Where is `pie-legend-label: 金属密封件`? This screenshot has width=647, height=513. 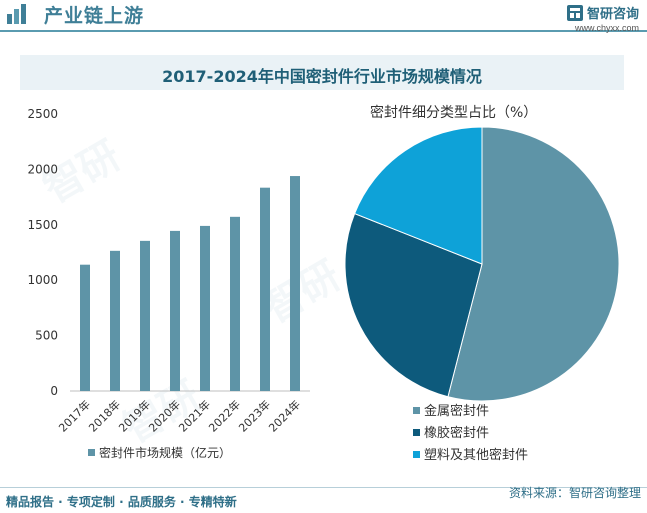
pie-legend-label: 金属密封件 is located at coordinates (456, 411).